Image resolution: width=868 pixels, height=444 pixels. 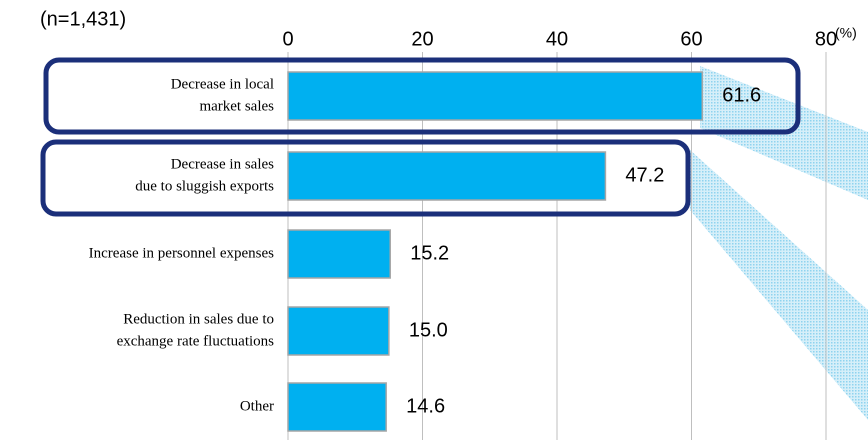 What do you see at coordinates (236, 106) in the screenshot?
I see `category-label: market sales` at bounding box center [236, 106].